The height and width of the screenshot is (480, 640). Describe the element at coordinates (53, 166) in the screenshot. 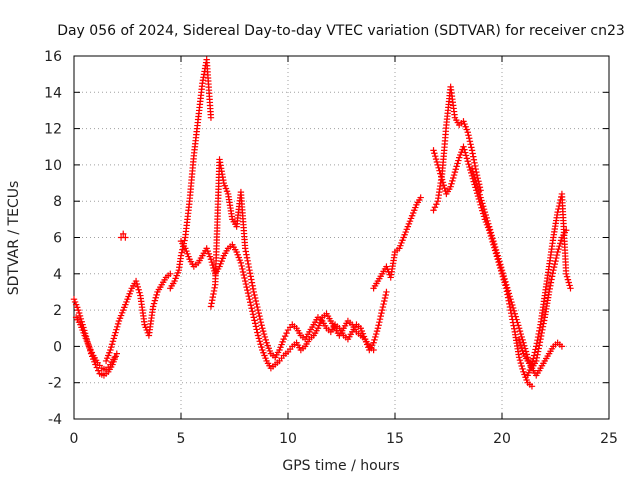

I see `y-tick-label: 10` at that location.